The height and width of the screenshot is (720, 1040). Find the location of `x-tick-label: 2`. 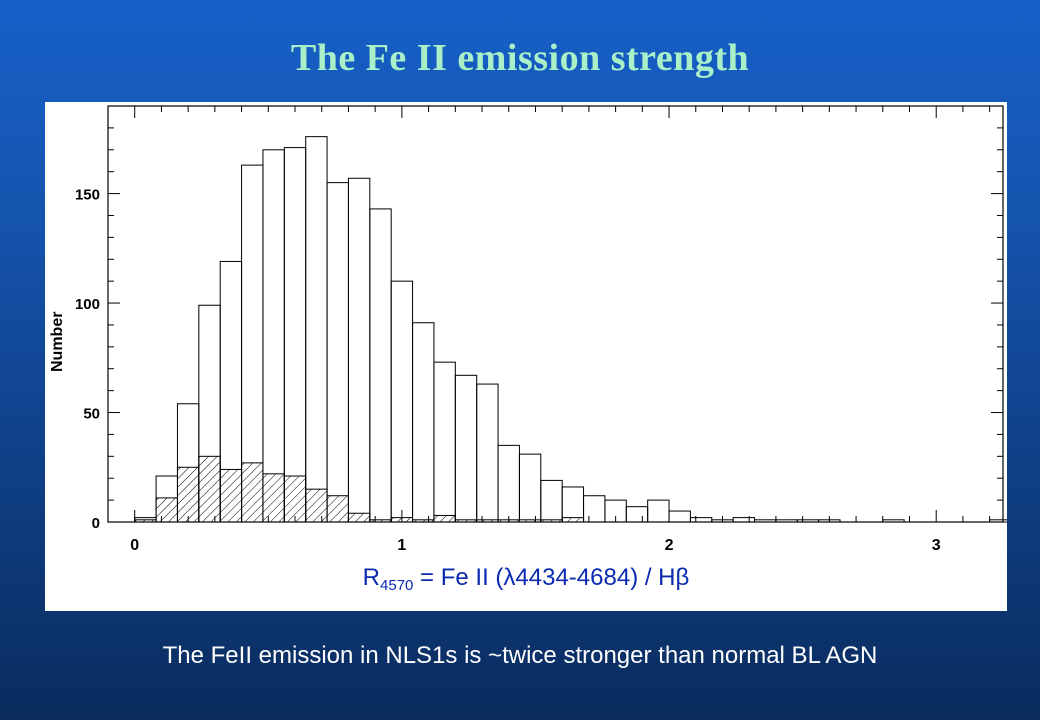

x-tick-label: 2 is located at coordinates (669, 545).